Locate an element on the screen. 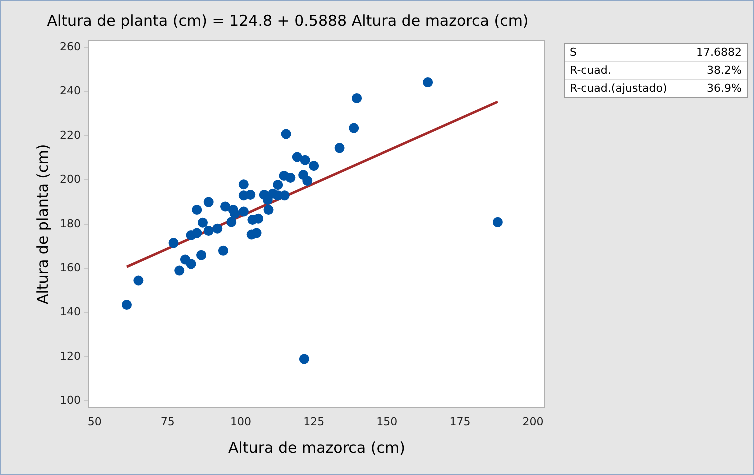 The width and height of the screenshot is (754, 475). text: R-cuad. 38.2% is located at coordinates (656, 70).